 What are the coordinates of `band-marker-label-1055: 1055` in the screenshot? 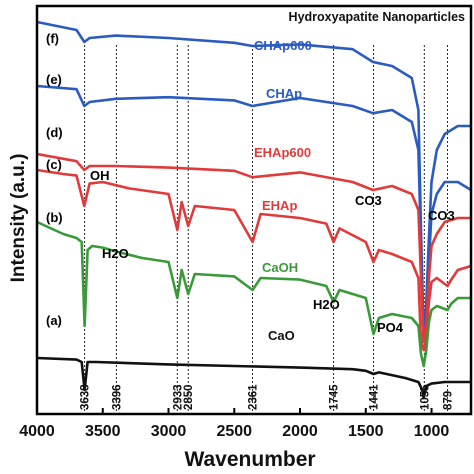 It's located at (425, 397).